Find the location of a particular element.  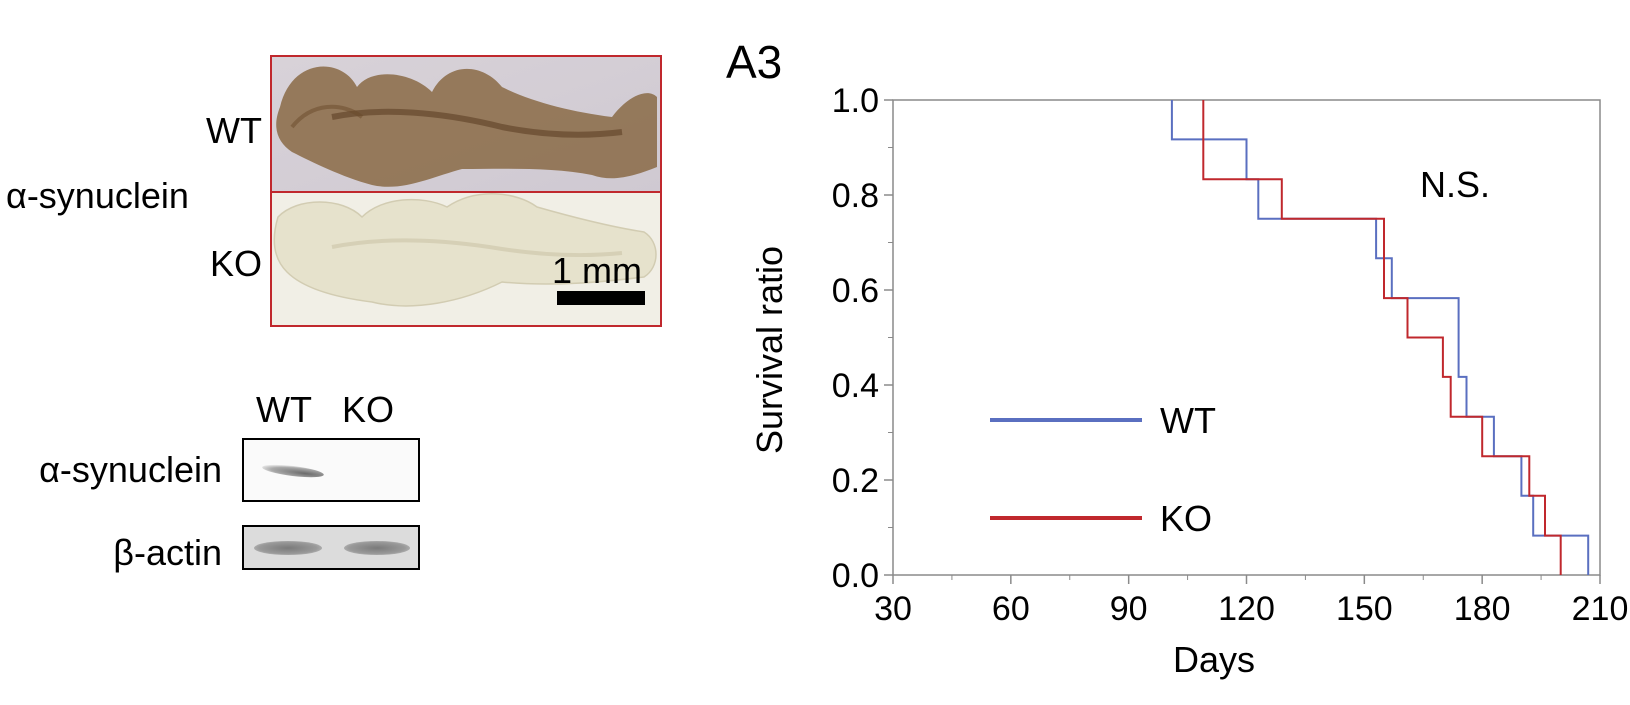

x-axis-title: Days is located at coordinates (1214, 659).